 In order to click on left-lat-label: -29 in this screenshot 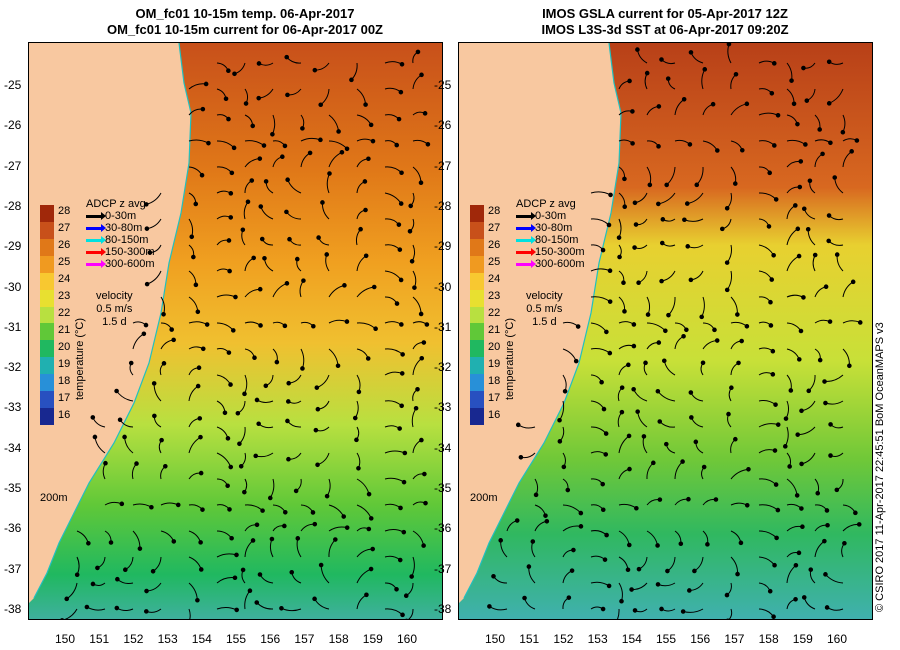, I will do `click(13, 246)`.